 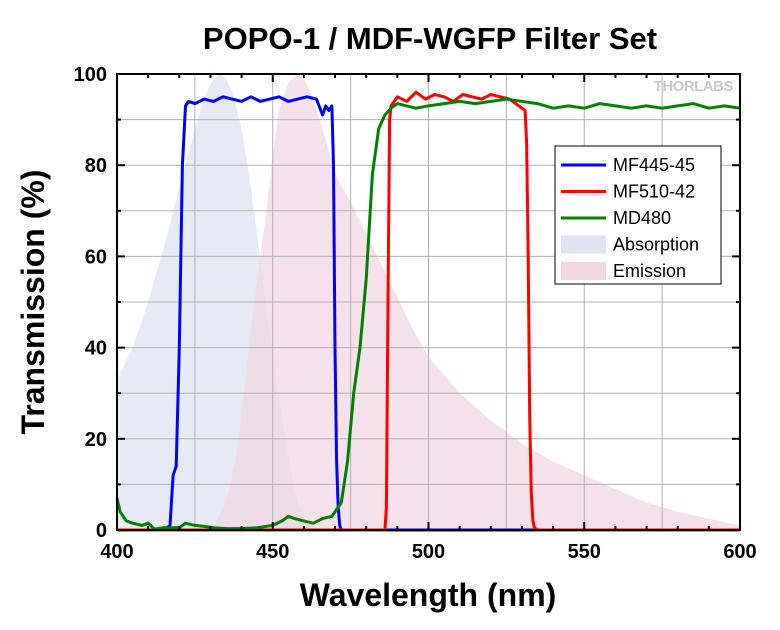 What do you see at coordinates (428, 552) in the screenshot?
I see `x-tick-label: 500` at bounding box center [428, 552].